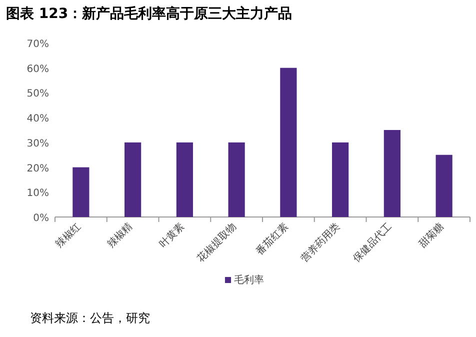 The height and width of the screenshot is (337, 476). I want to click on x-tick-label: 辣椒精, so click(120, 235).